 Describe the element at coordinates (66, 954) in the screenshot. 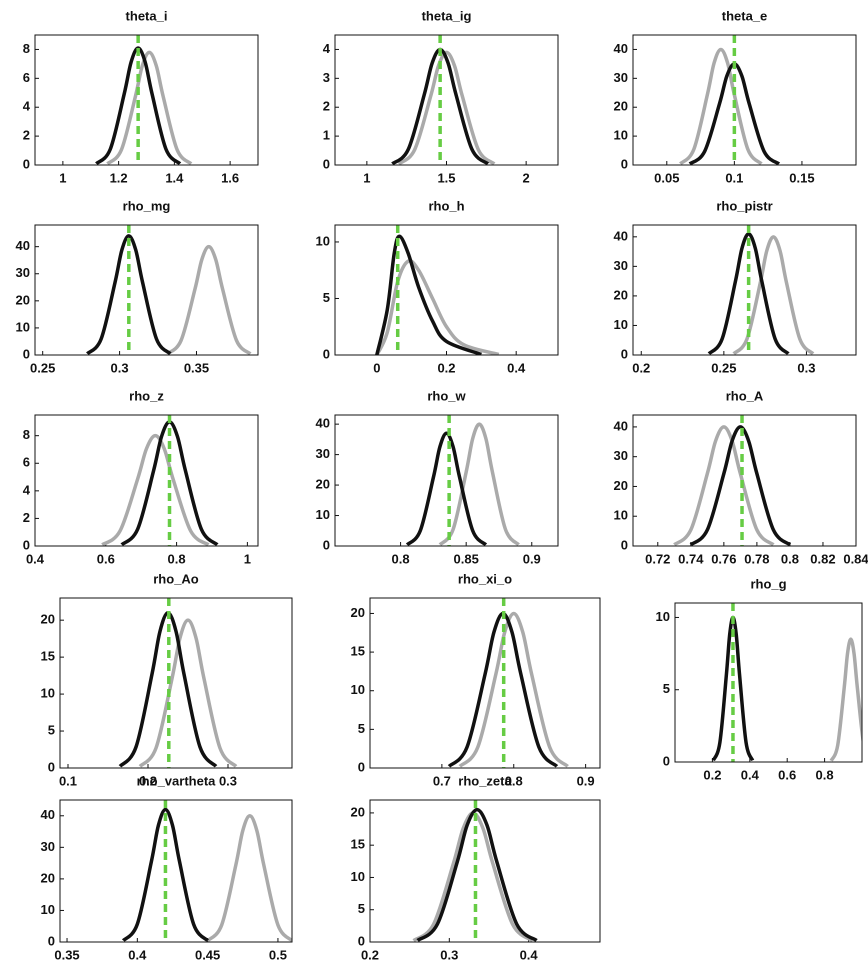

I see `x-tick-label: 0.35` at that location.